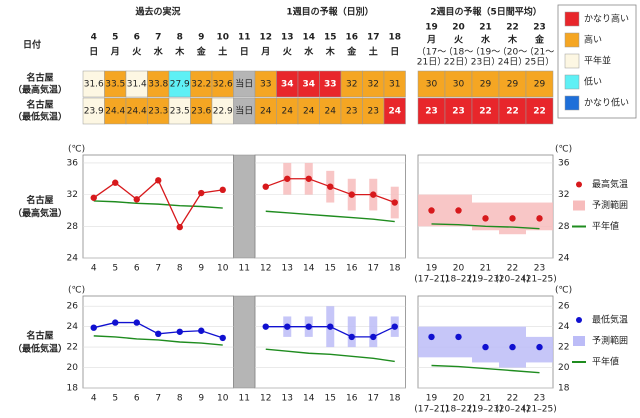  Describe the element at coordinates (222, 52) in the screenshot. I see `weekday: 土` at that location.